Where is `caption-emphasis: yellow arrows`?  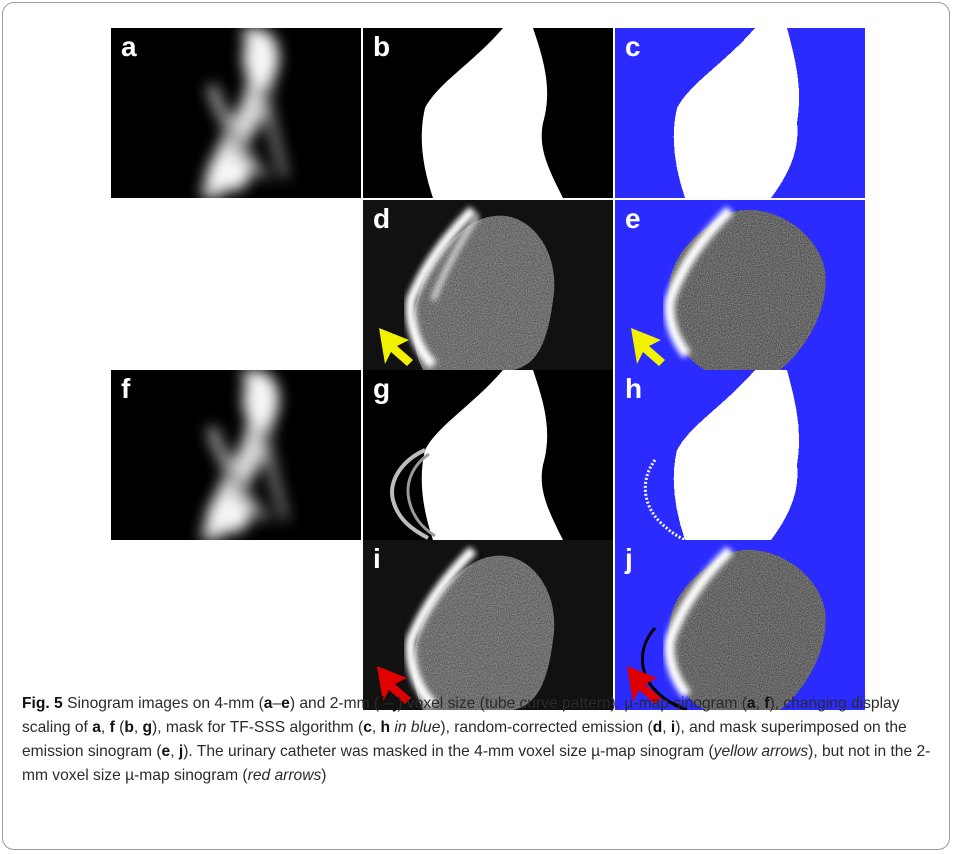 caption-emphasis: yellow arrows is located at coordinates (761, 751).